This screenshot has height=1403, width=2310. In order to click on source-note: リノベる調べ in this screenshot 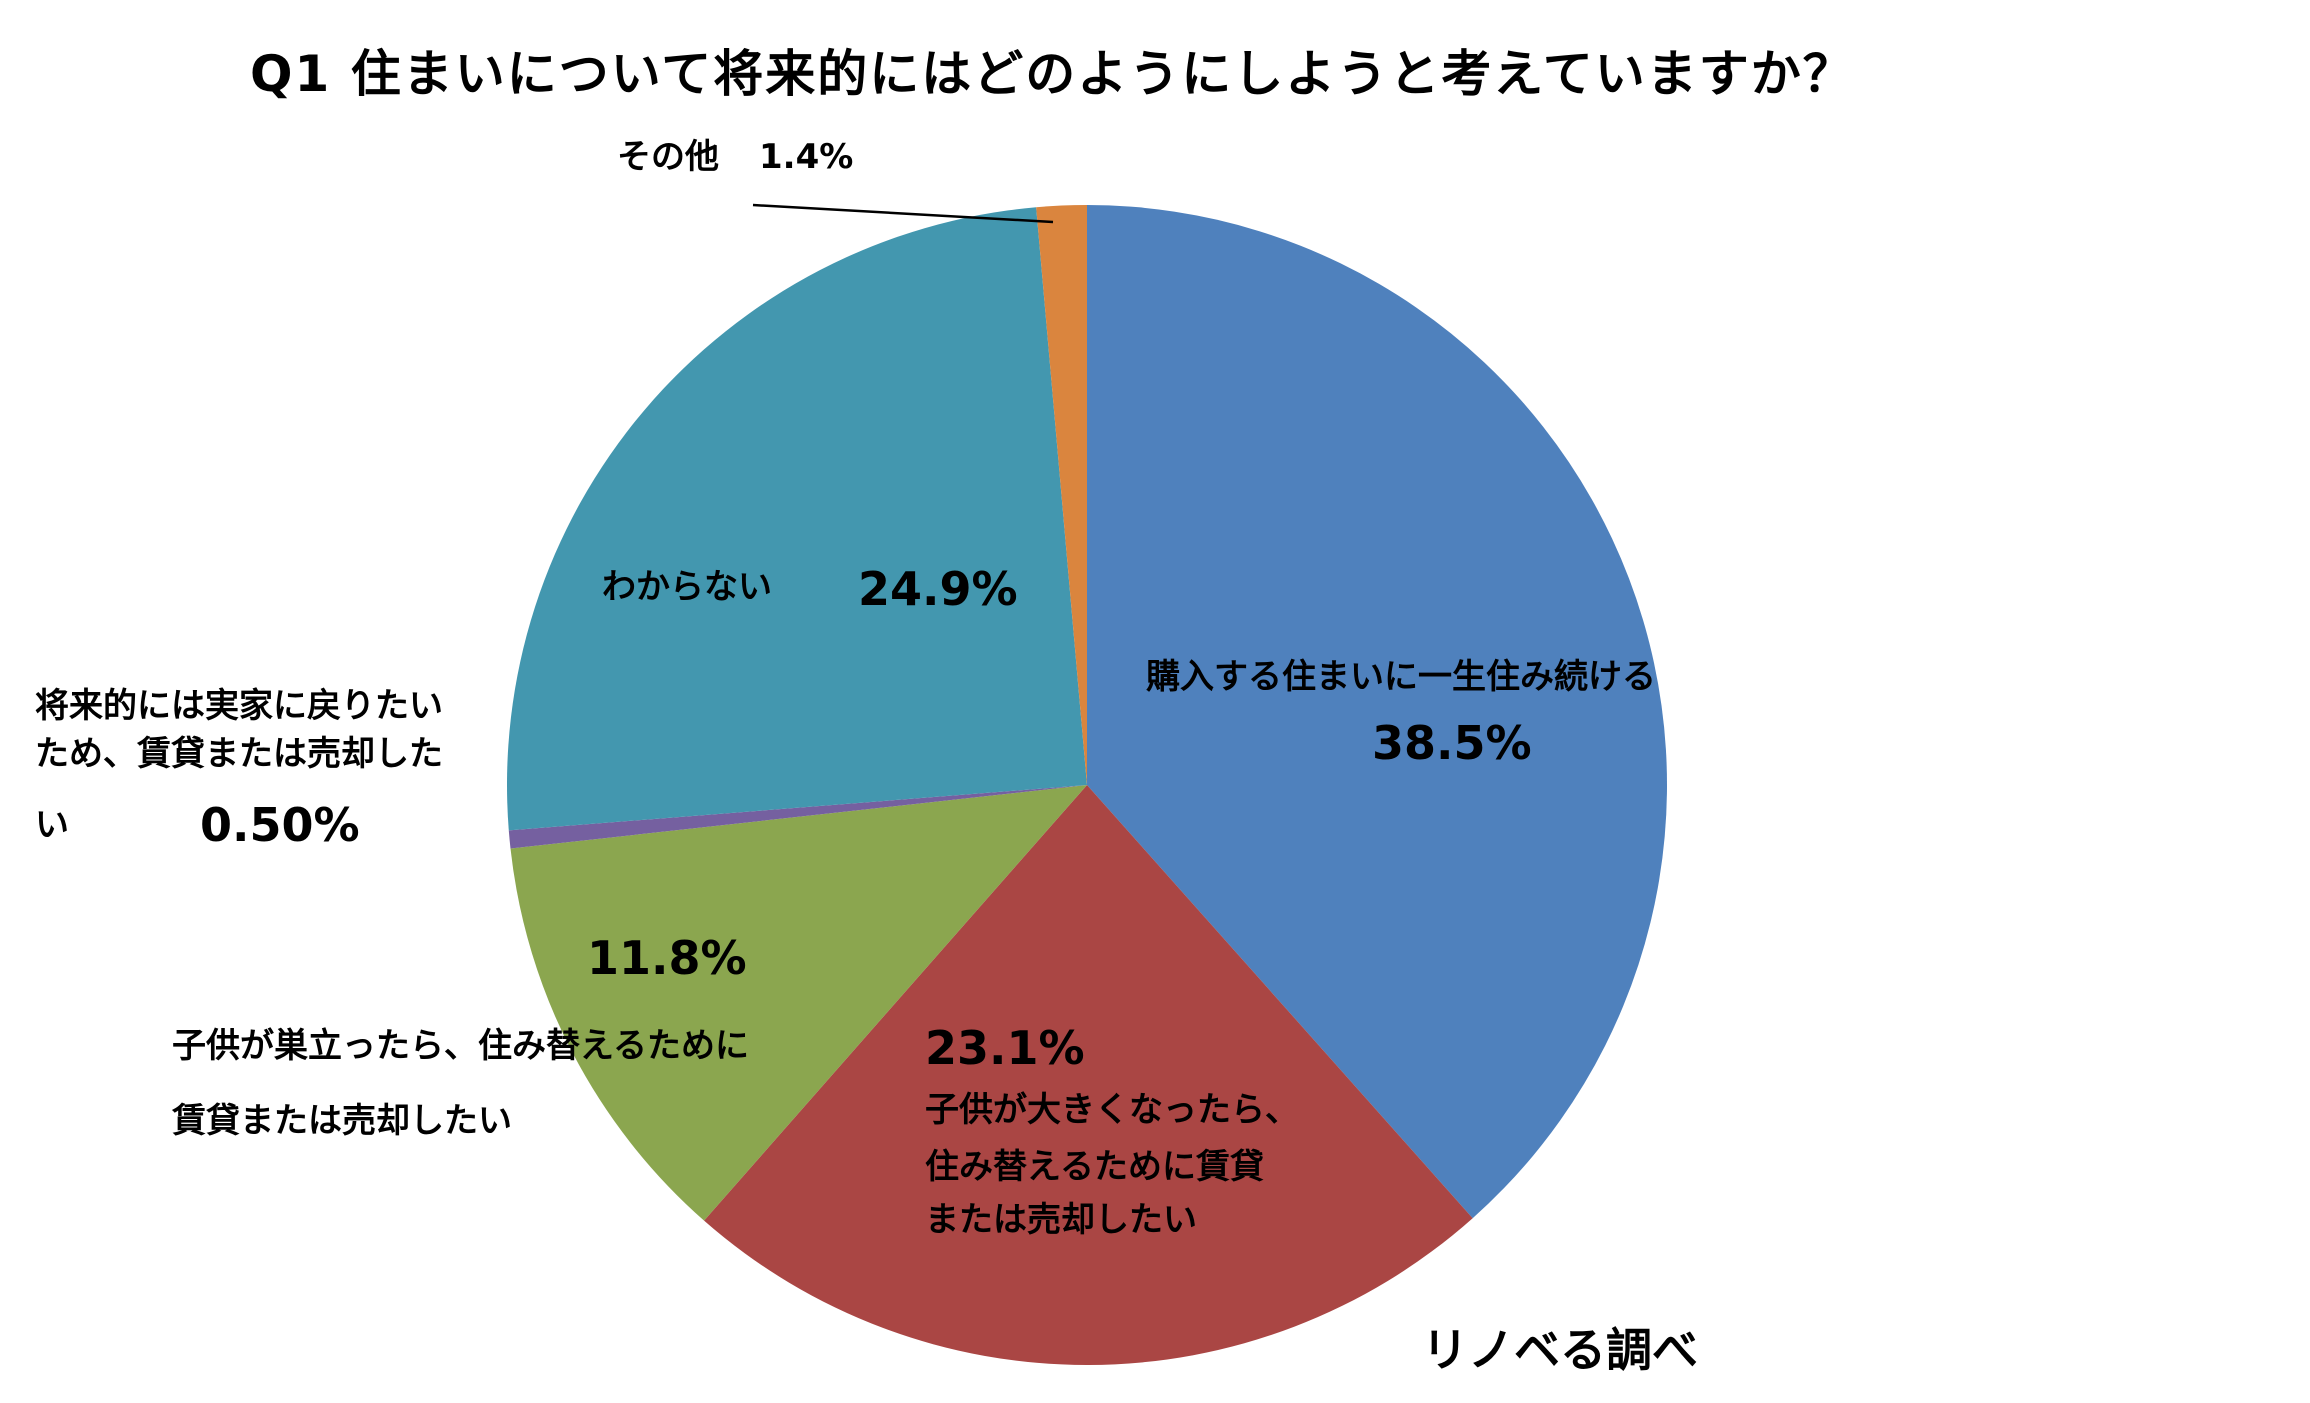, I will do `click(1560, 1350)`.